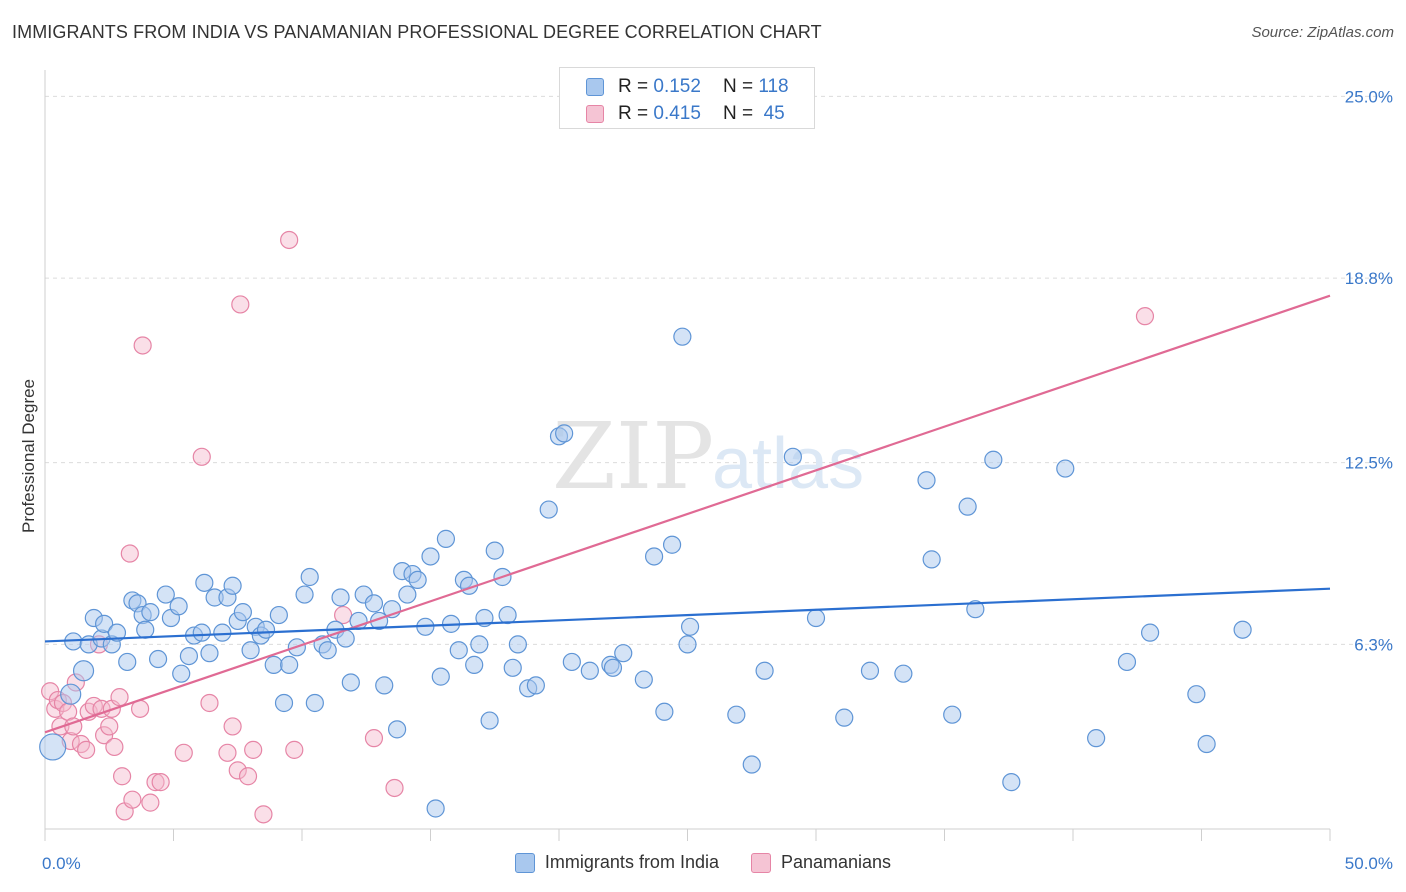 The width and height of the screenshot is (1406, 892). Describe the element at coordinates (1322, 32) in the screenshot. I see `source-credit: Source: ZipAtlas.com` at that location.